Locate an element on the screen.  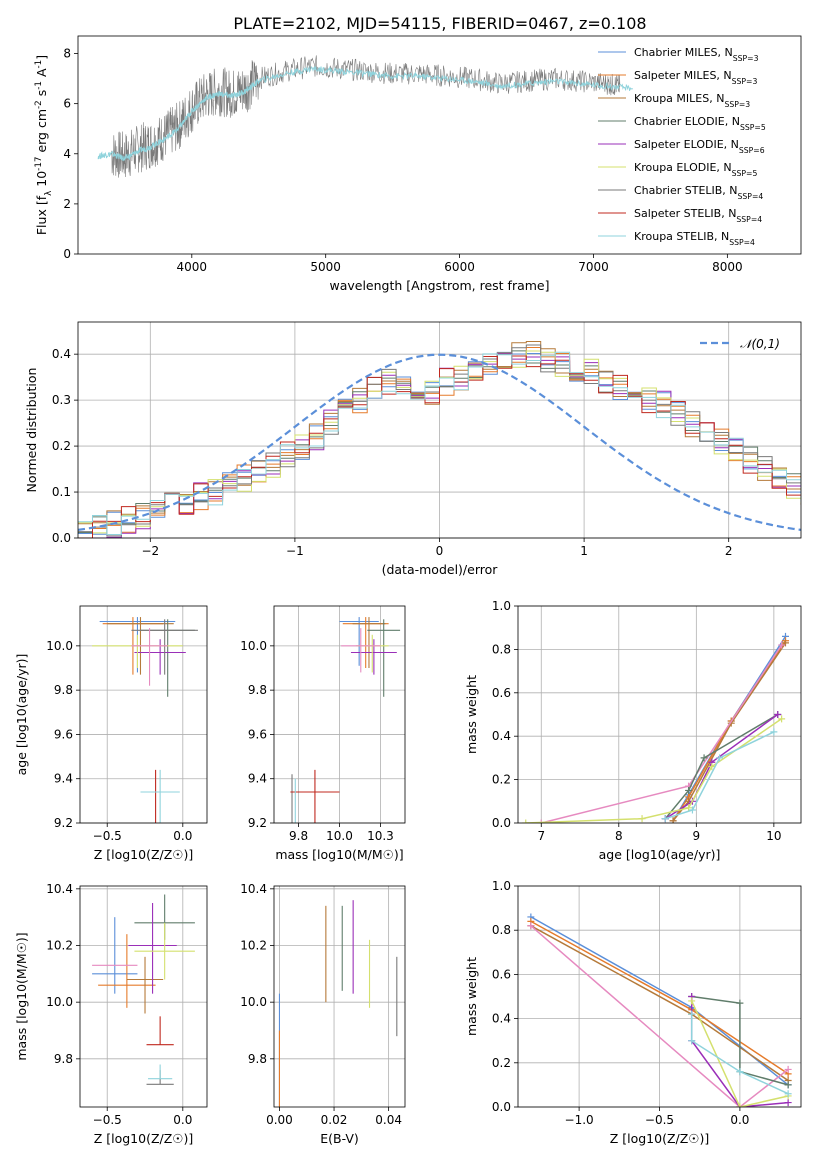
x-tick-label: 8000 is located at coordinates (727, 267).